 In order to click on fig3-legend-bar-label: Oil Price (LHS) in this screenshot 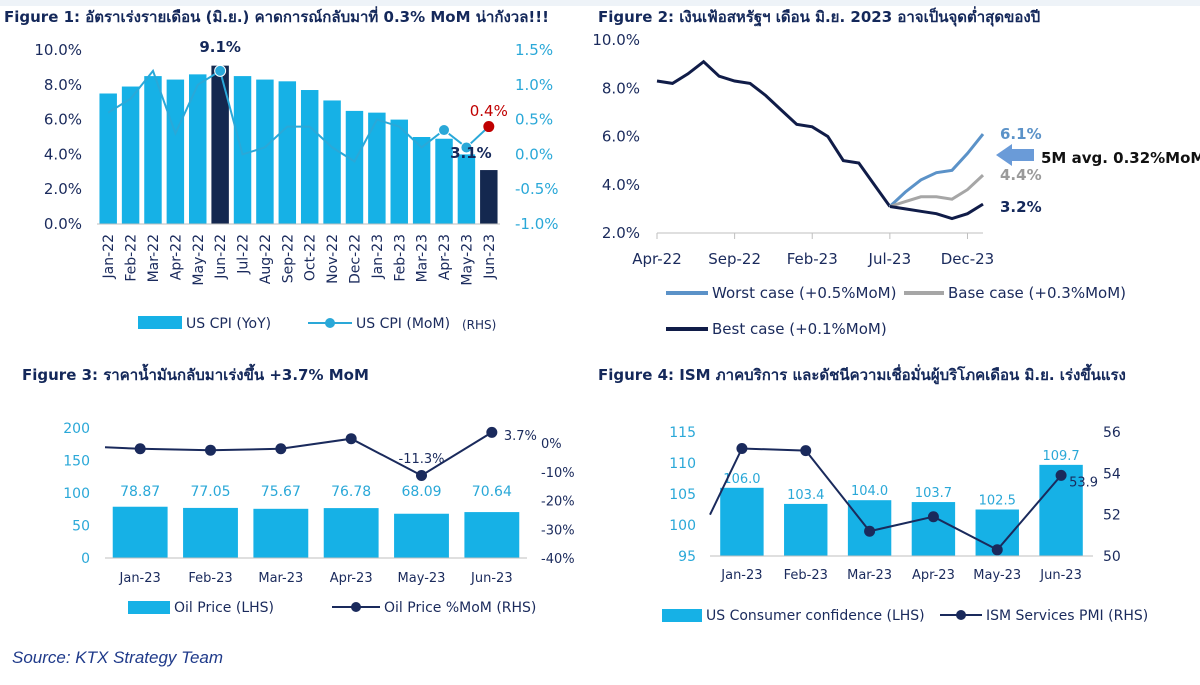, I will do `click(224, 608)`.